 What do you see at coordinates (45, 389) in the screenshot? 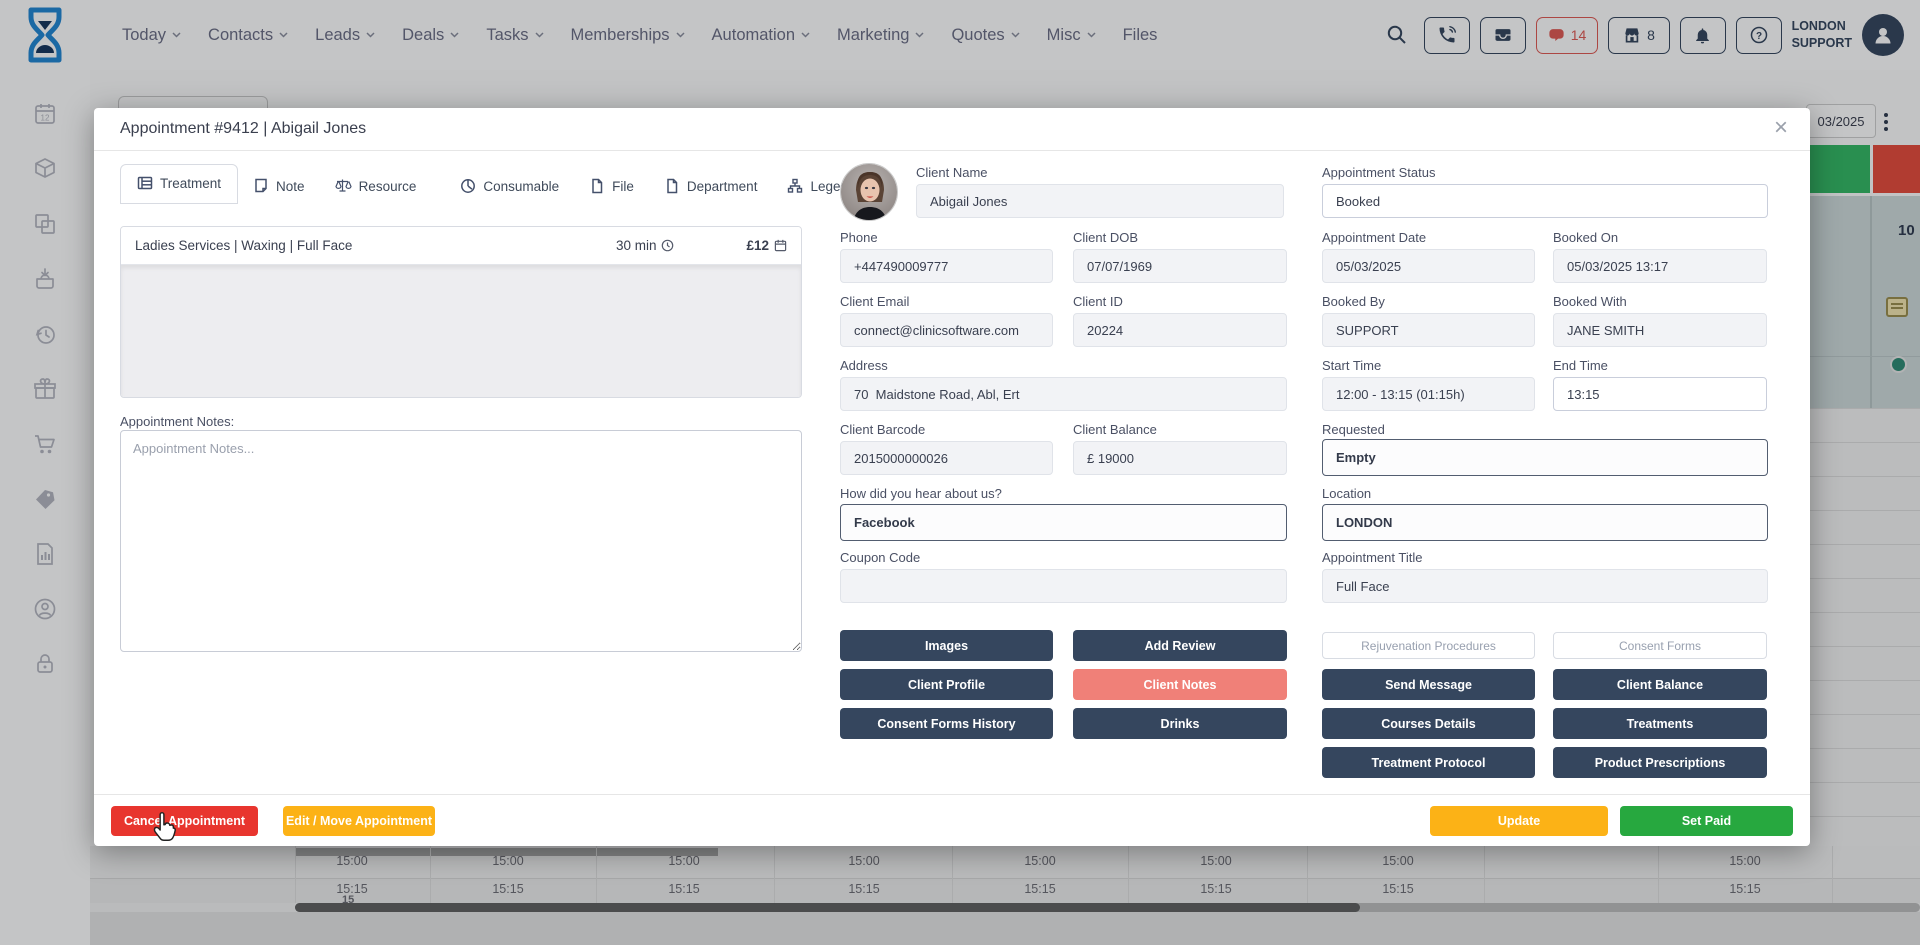
I see `gift-icon` at bounding box center [45, 389].